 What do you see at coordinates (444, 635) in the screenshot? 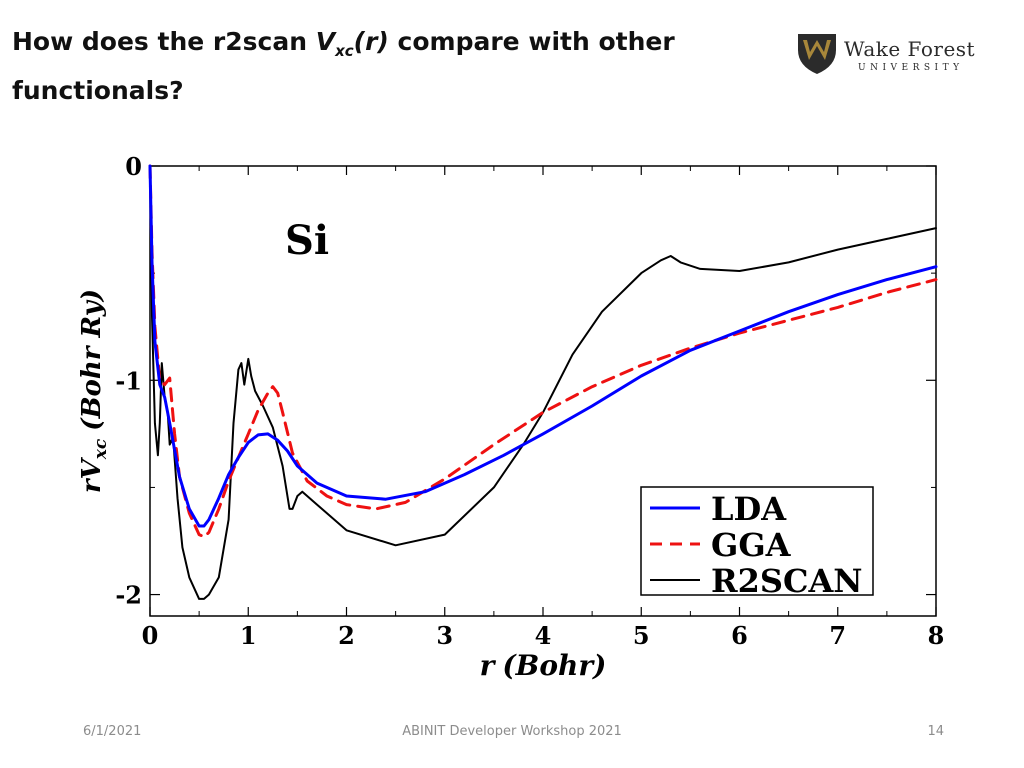
I see `x-tick-label: 3` at bounding box center [444, 635].